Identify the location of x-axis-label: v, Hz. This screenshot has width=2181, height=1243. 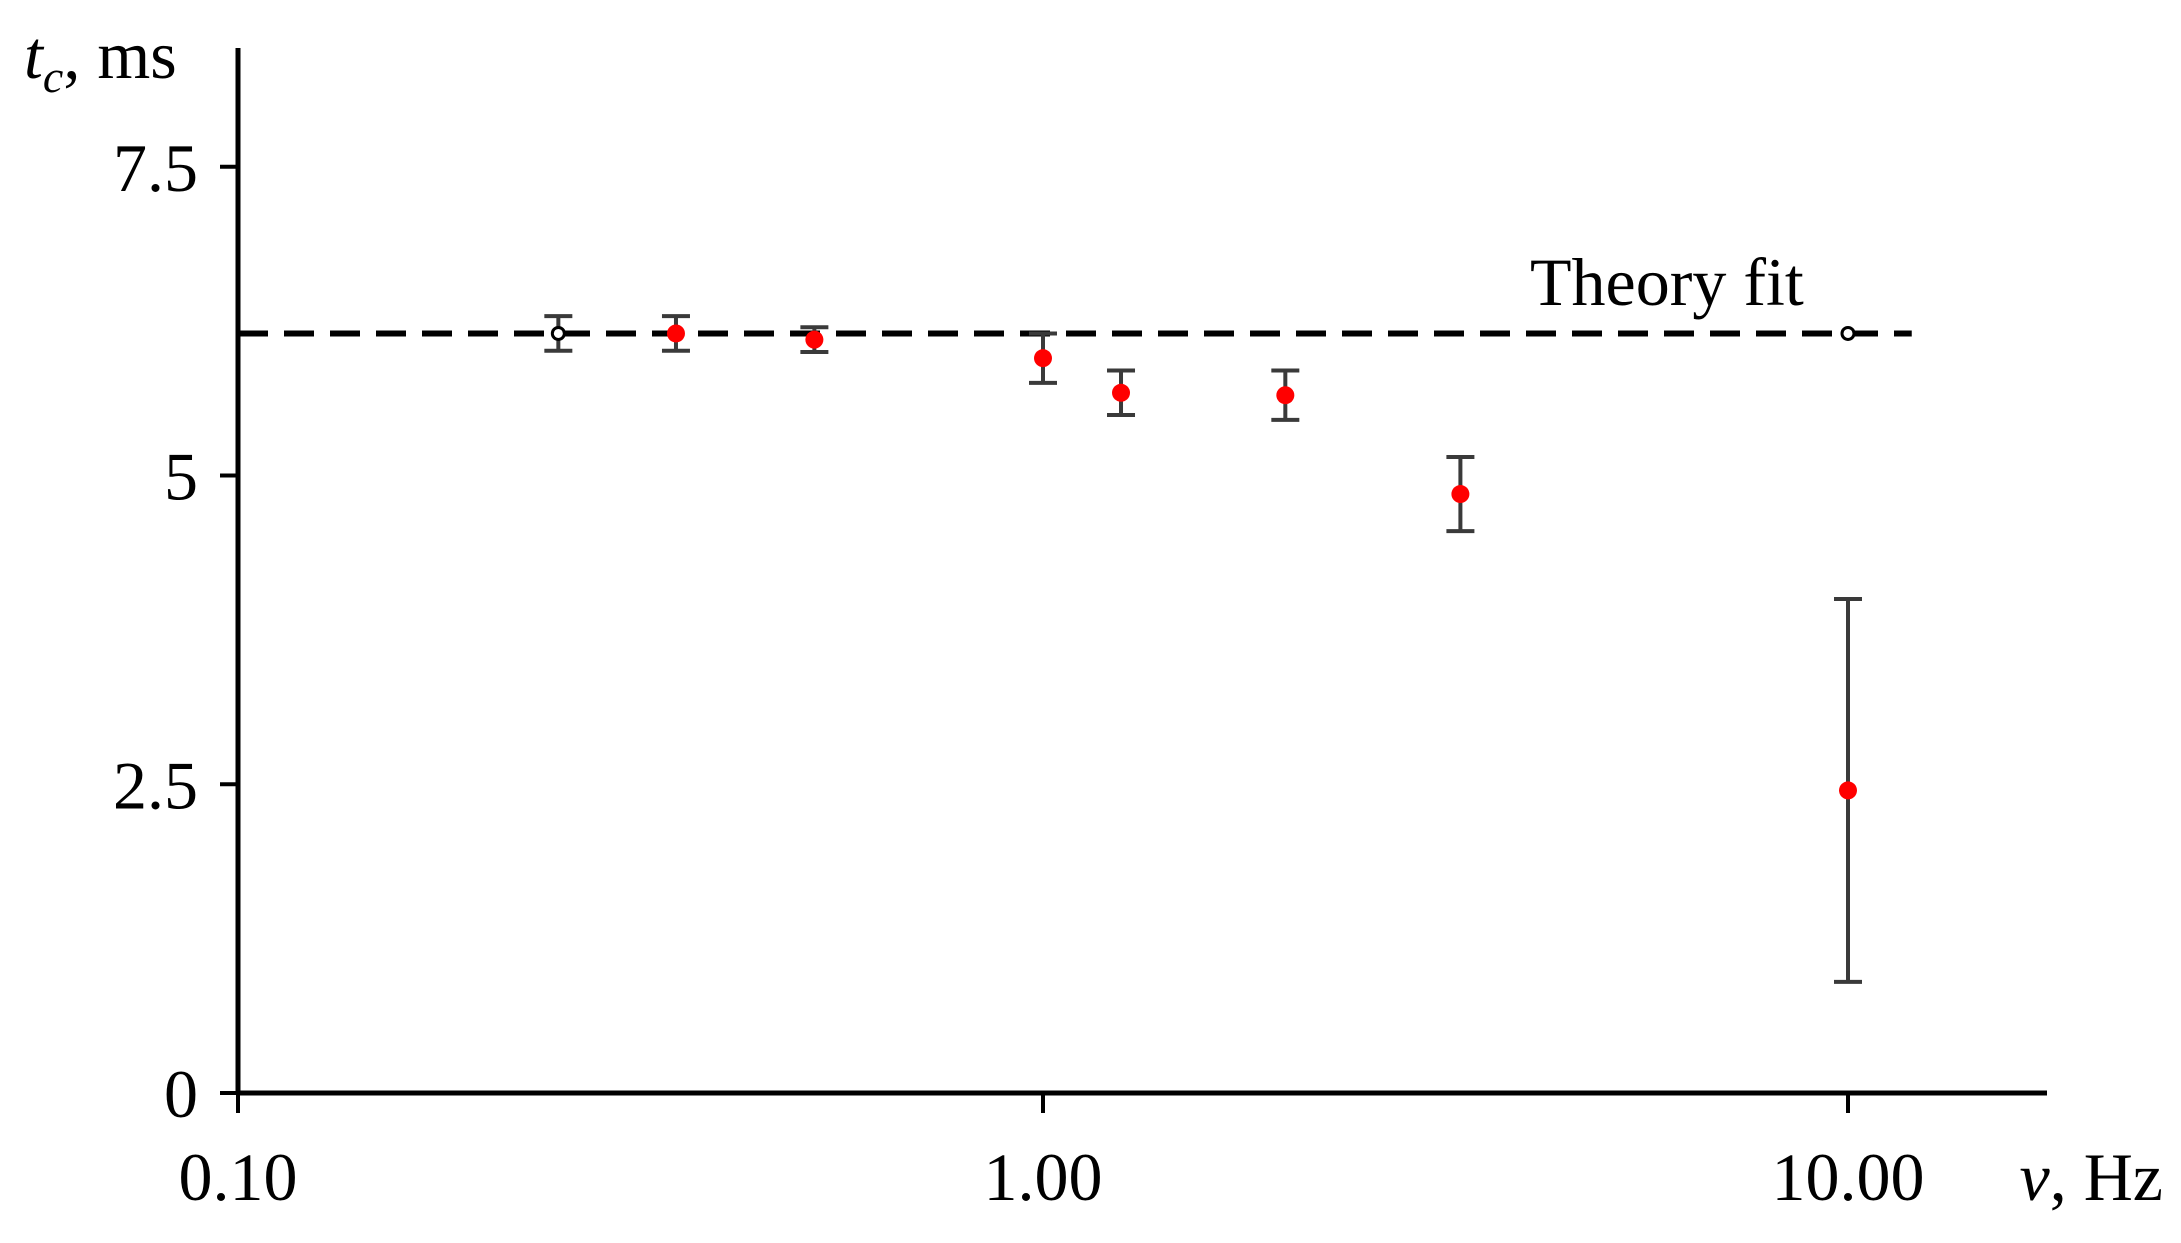
(2091, 1177).